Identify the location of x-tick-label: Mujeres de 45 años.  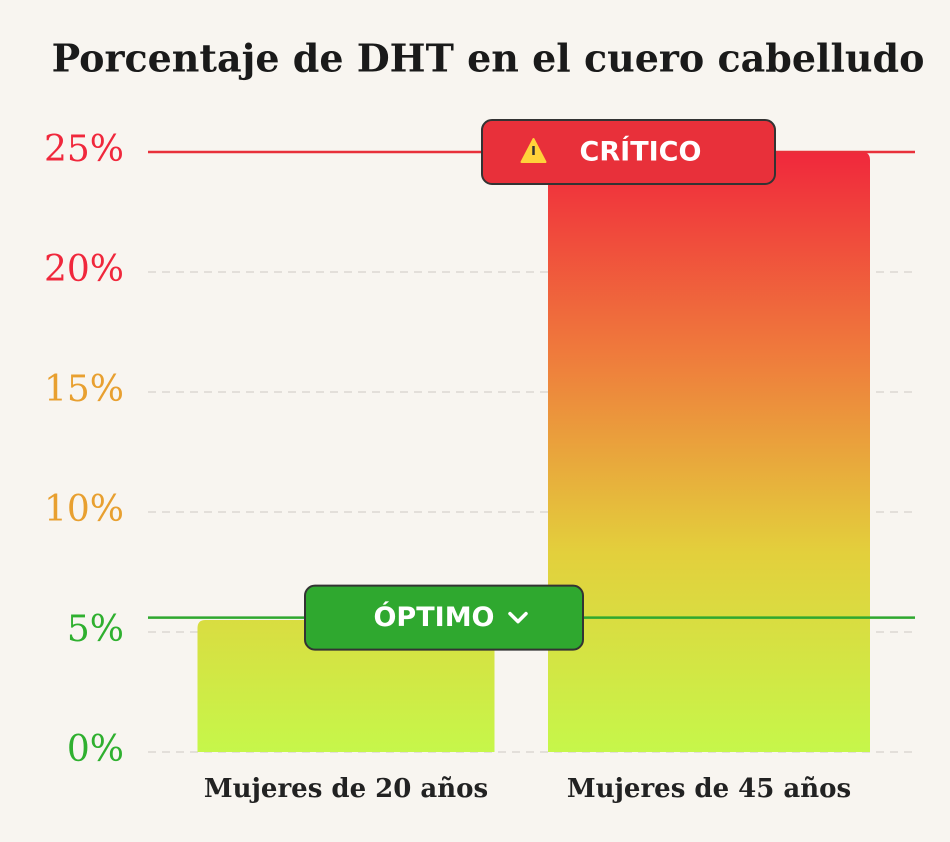
(709, 789).